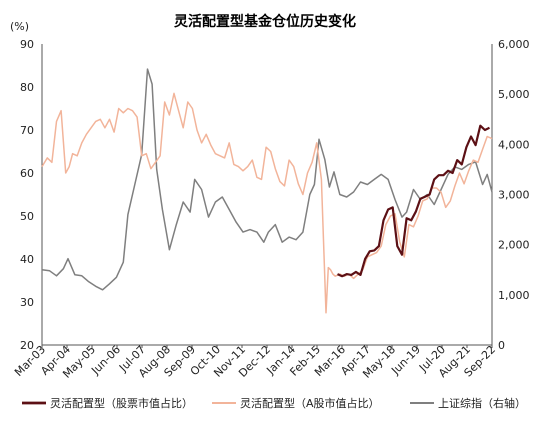  Describe the element at coordinates (31, 195) in the screenshot. I see `y-axis-left: 20 30 40 50 60 70 80 90` at that location.